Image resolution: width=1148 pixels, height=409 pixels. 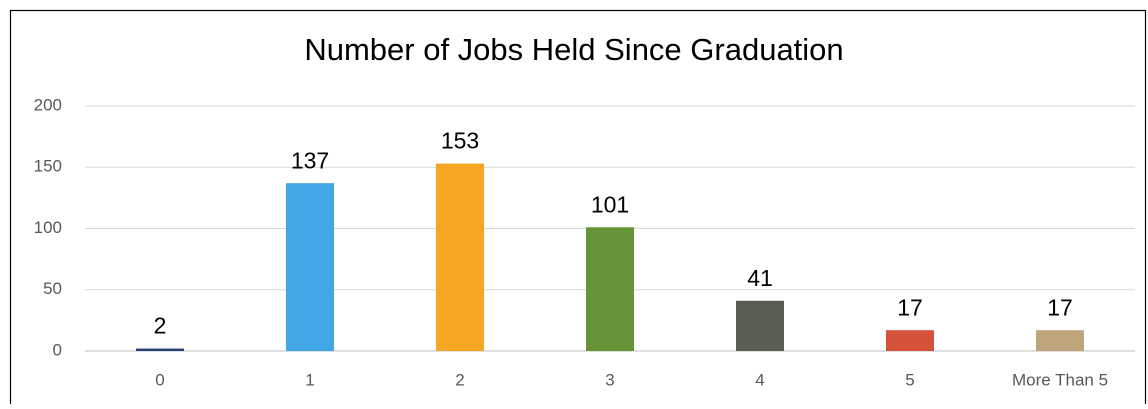 I want to click on y-tick-label: 50, so click(x=52, y=288).